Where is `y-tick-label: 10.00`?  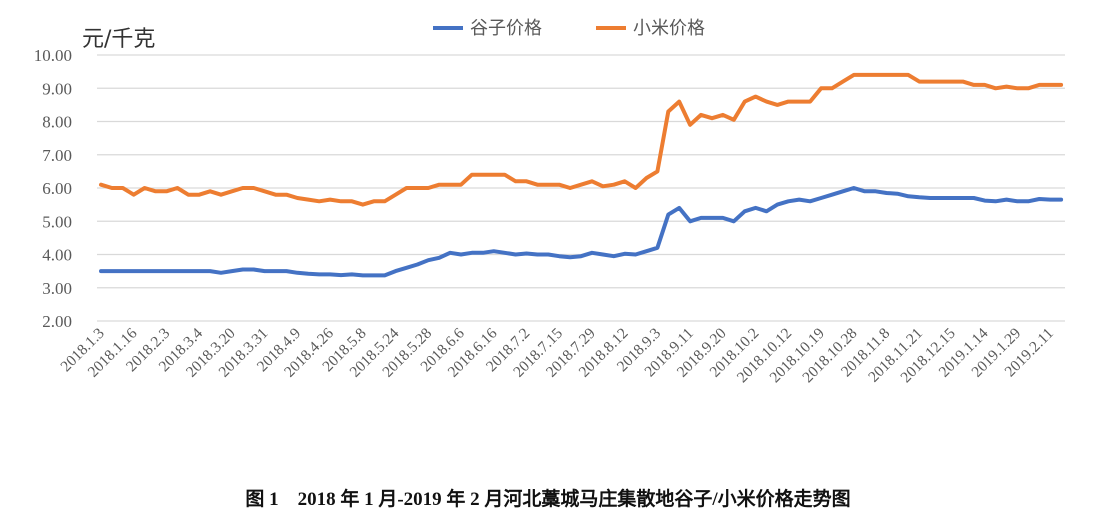
y-tick-label: 10.00 is located at coordinates (53, 55).